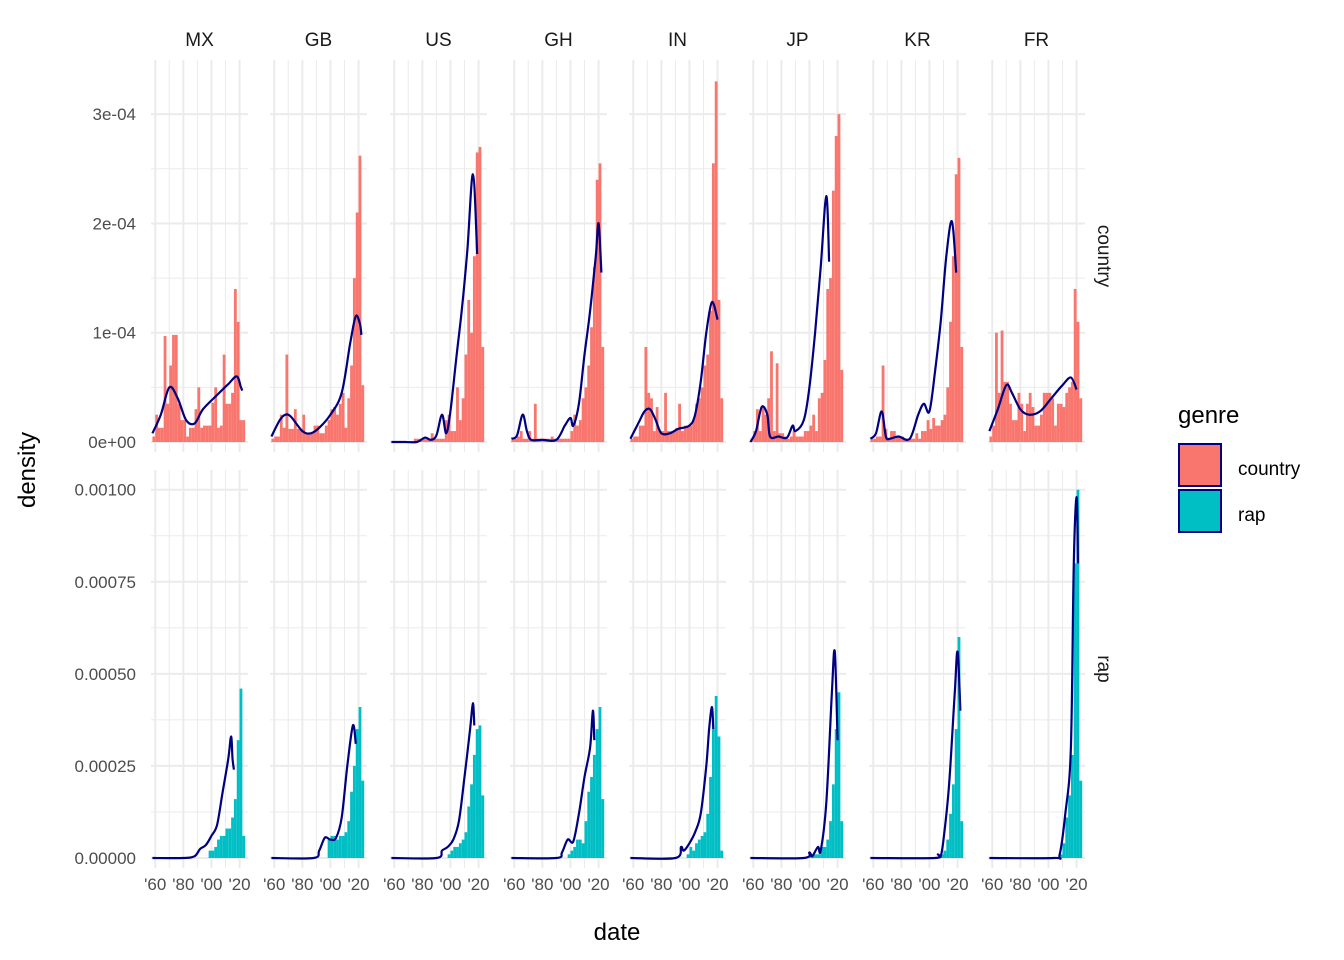  What do you see at coordinates (1239, 467) in the screenshot?
I see `legend: genre country rap` at bounding box center [1239, 467].